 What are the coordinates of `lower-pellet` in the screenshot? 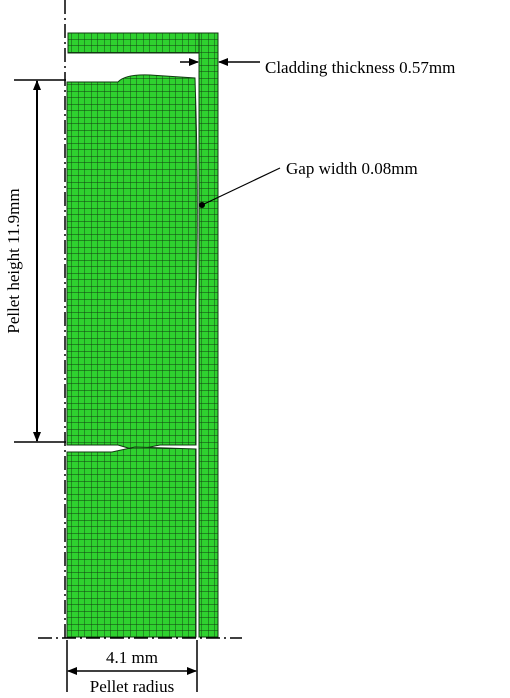 It's located at (131, 542).